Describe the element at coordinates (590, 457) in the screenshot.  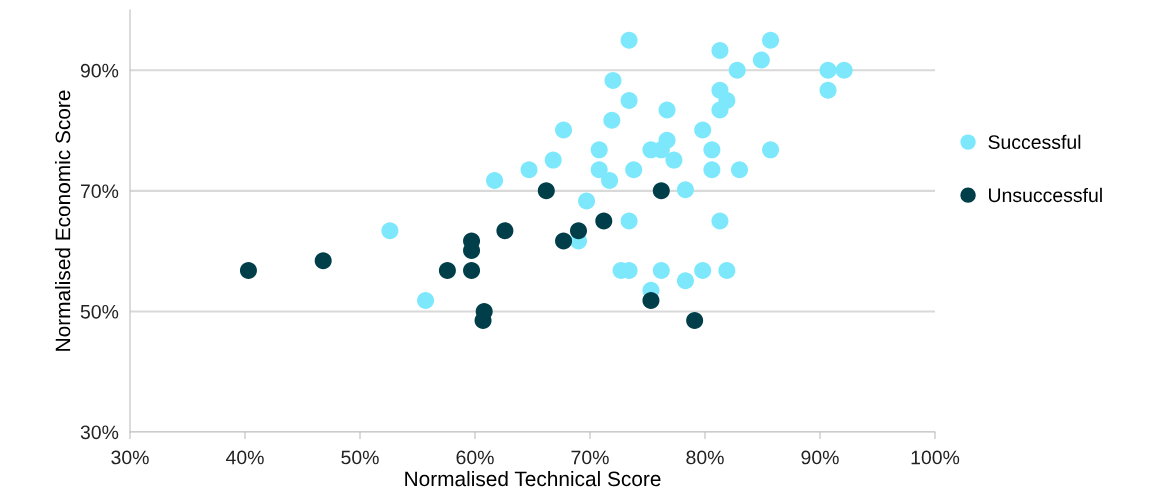
I see `x-tick-label: 70%` at that location.